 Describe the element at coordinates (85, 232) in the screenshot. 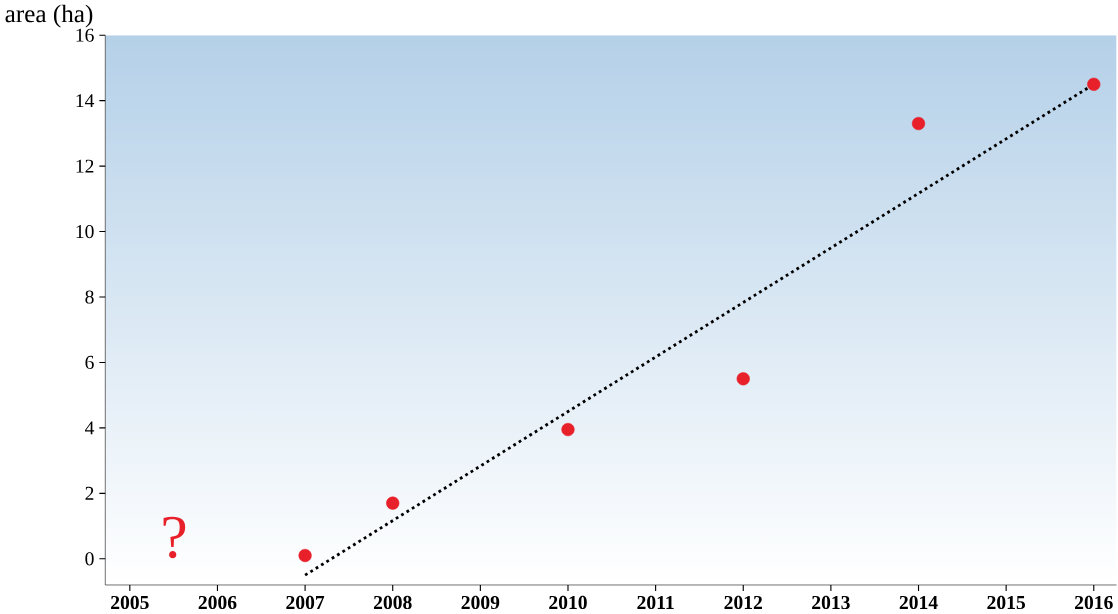

I see `y-tick-label: 10` at that location.